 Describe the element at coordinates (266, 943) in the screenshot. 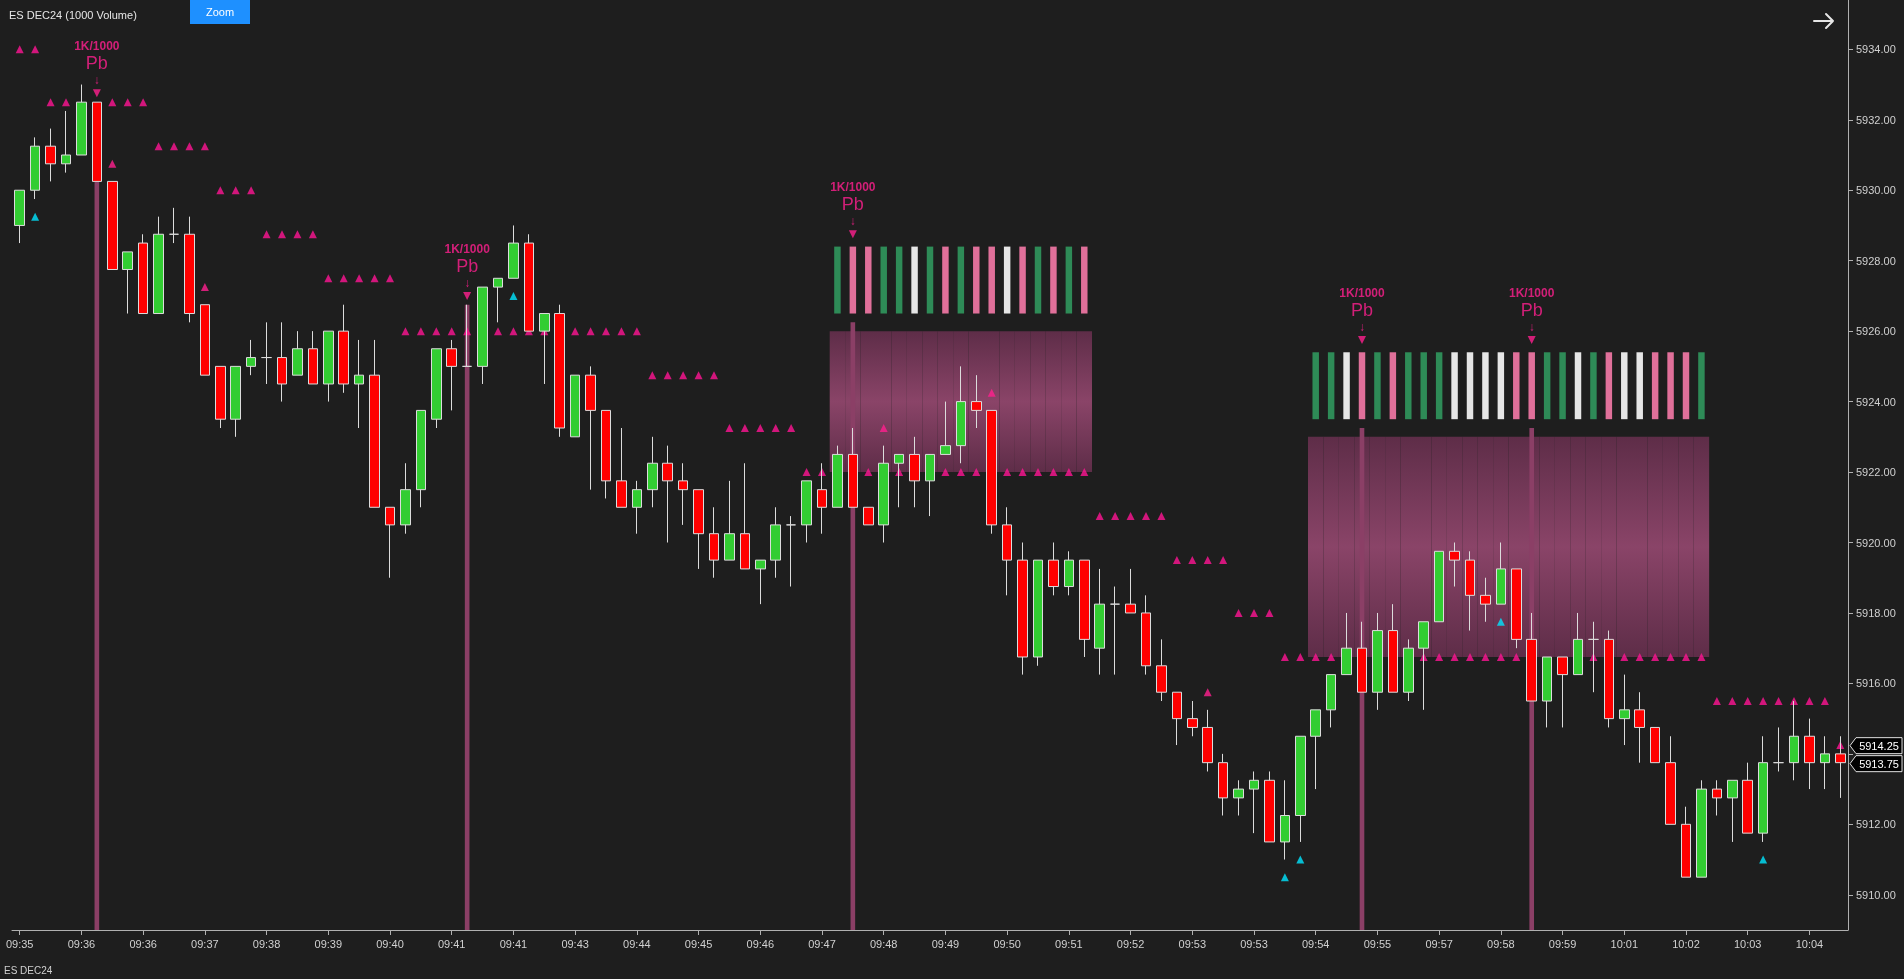

I see `x-tick-label: 09:38` at that location.